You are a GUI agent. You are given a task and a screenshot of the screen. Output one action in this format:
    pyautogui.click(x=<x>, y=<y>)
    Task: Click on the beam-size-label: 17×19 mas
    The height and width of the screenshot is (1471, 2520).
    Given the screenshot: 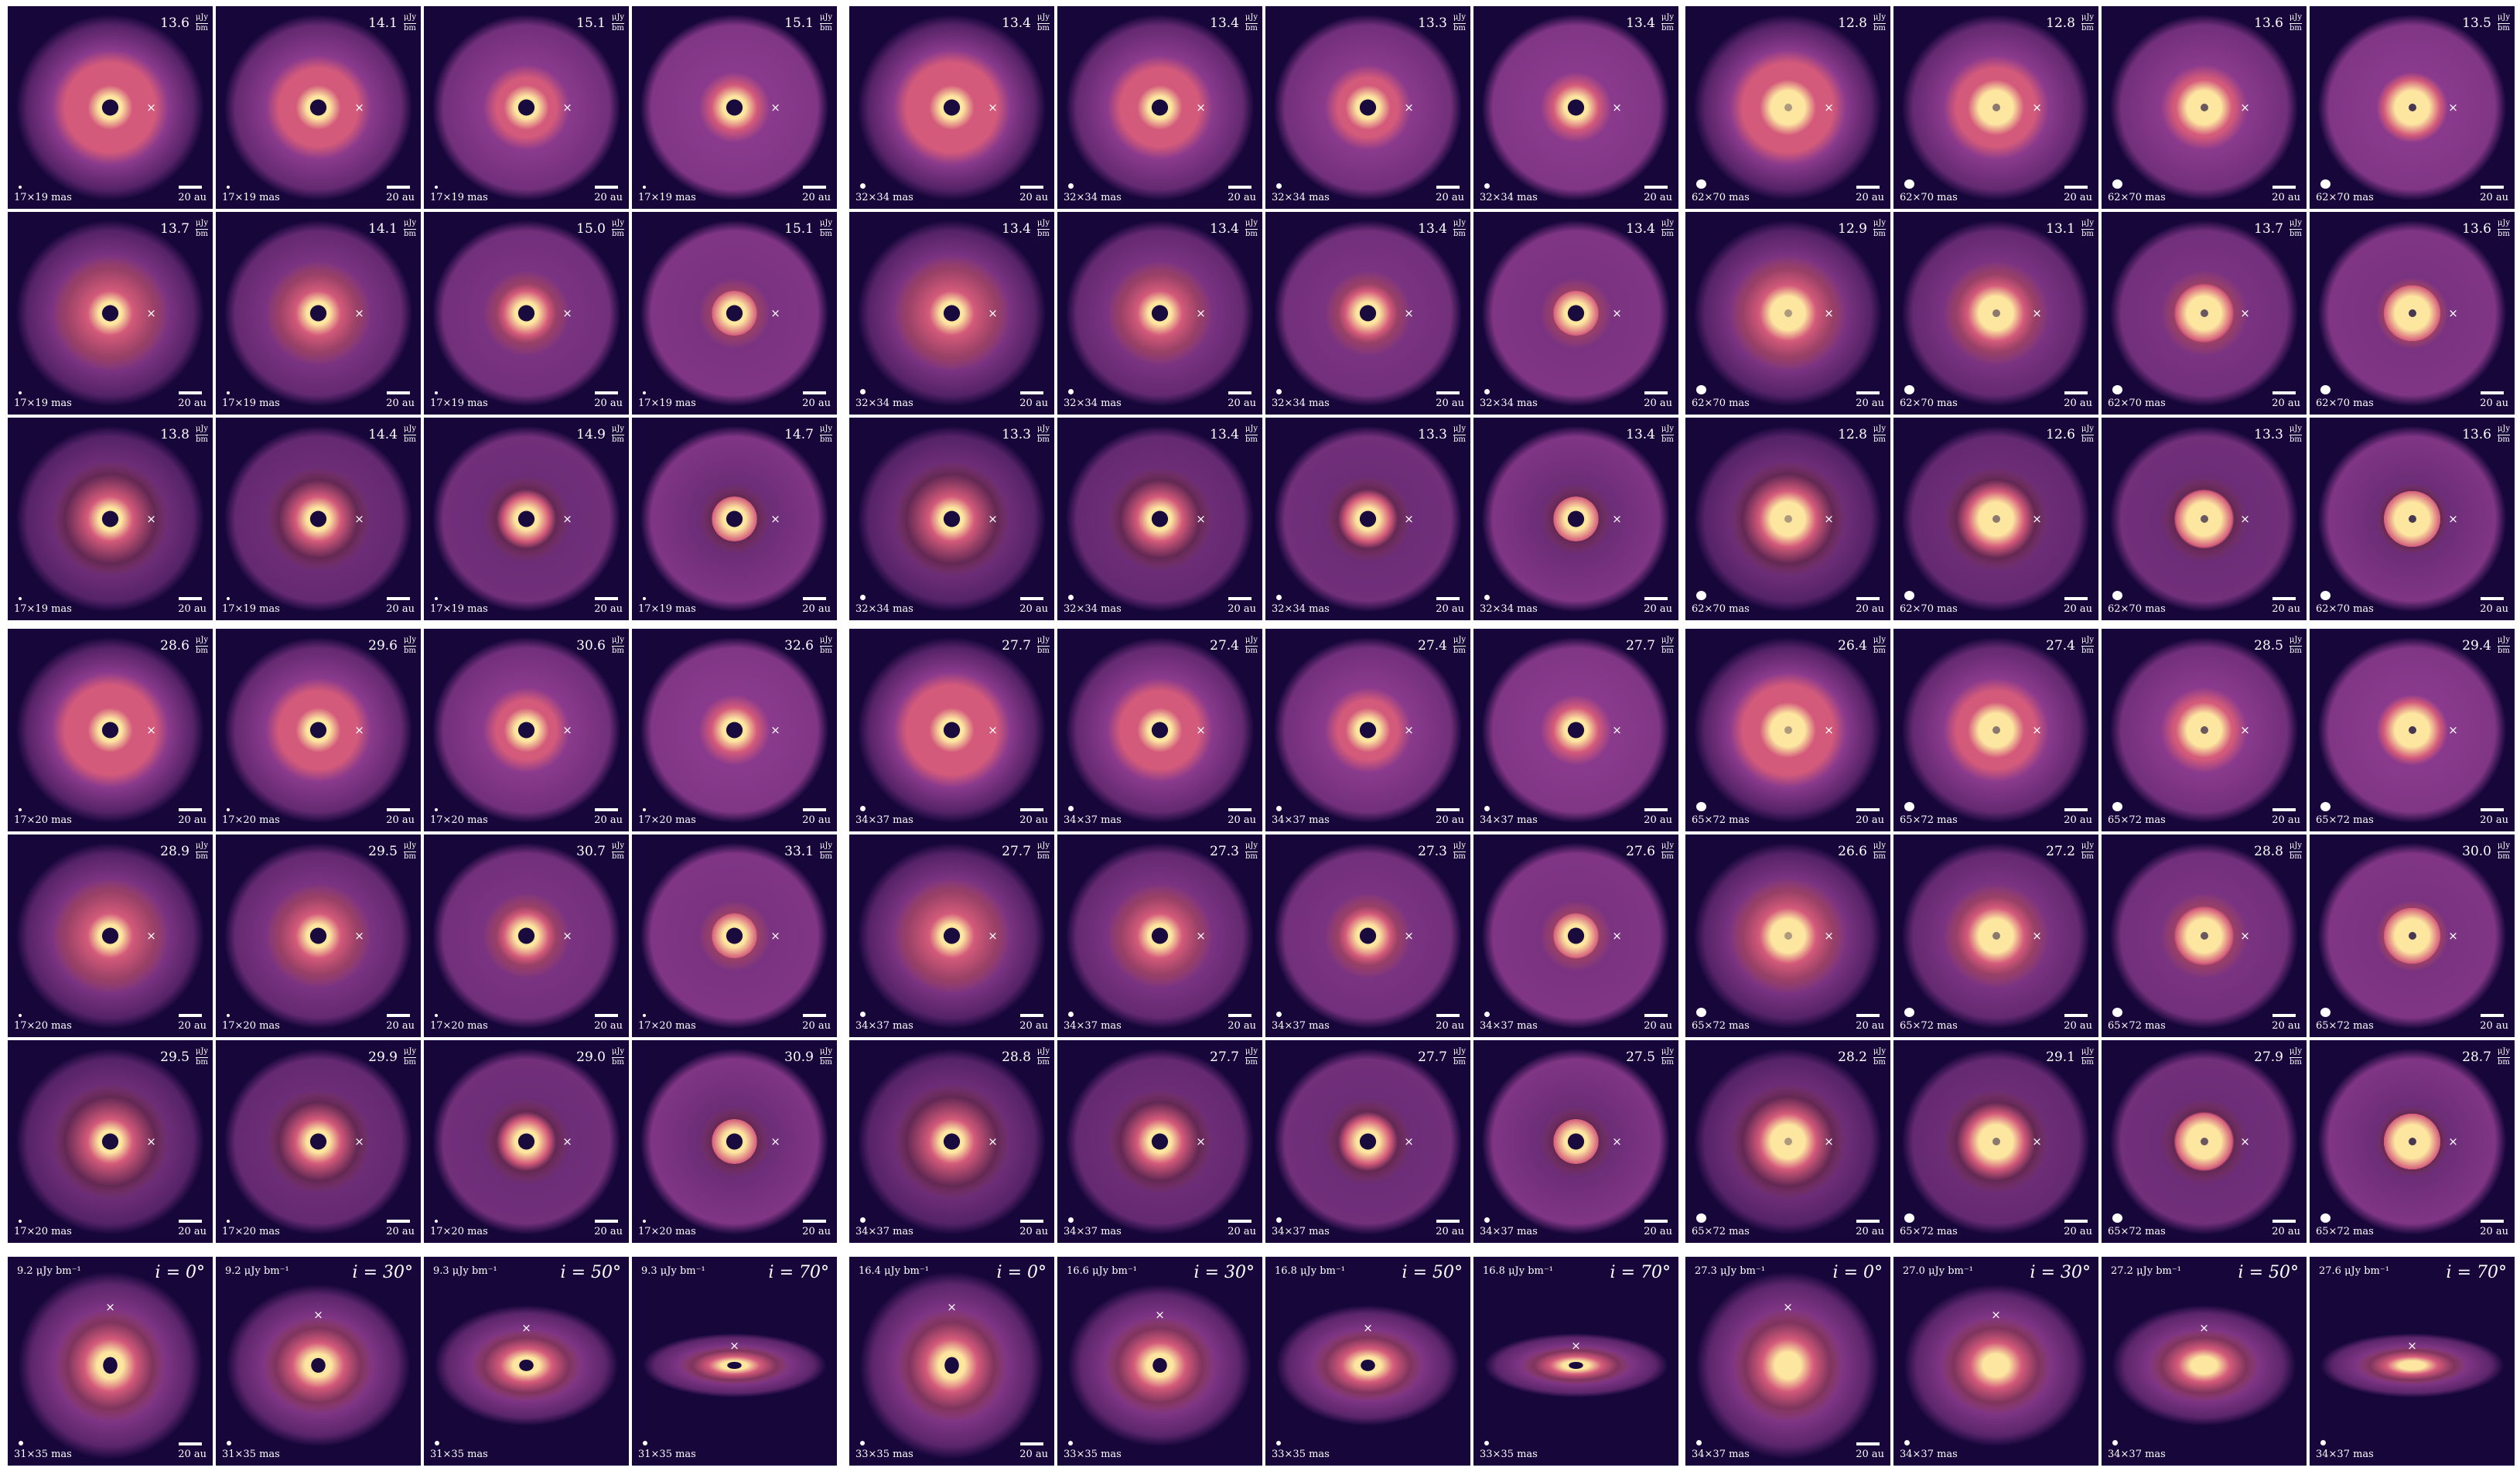 What is the action you would take?
    pyautogui.click(x=459, y=197)
    